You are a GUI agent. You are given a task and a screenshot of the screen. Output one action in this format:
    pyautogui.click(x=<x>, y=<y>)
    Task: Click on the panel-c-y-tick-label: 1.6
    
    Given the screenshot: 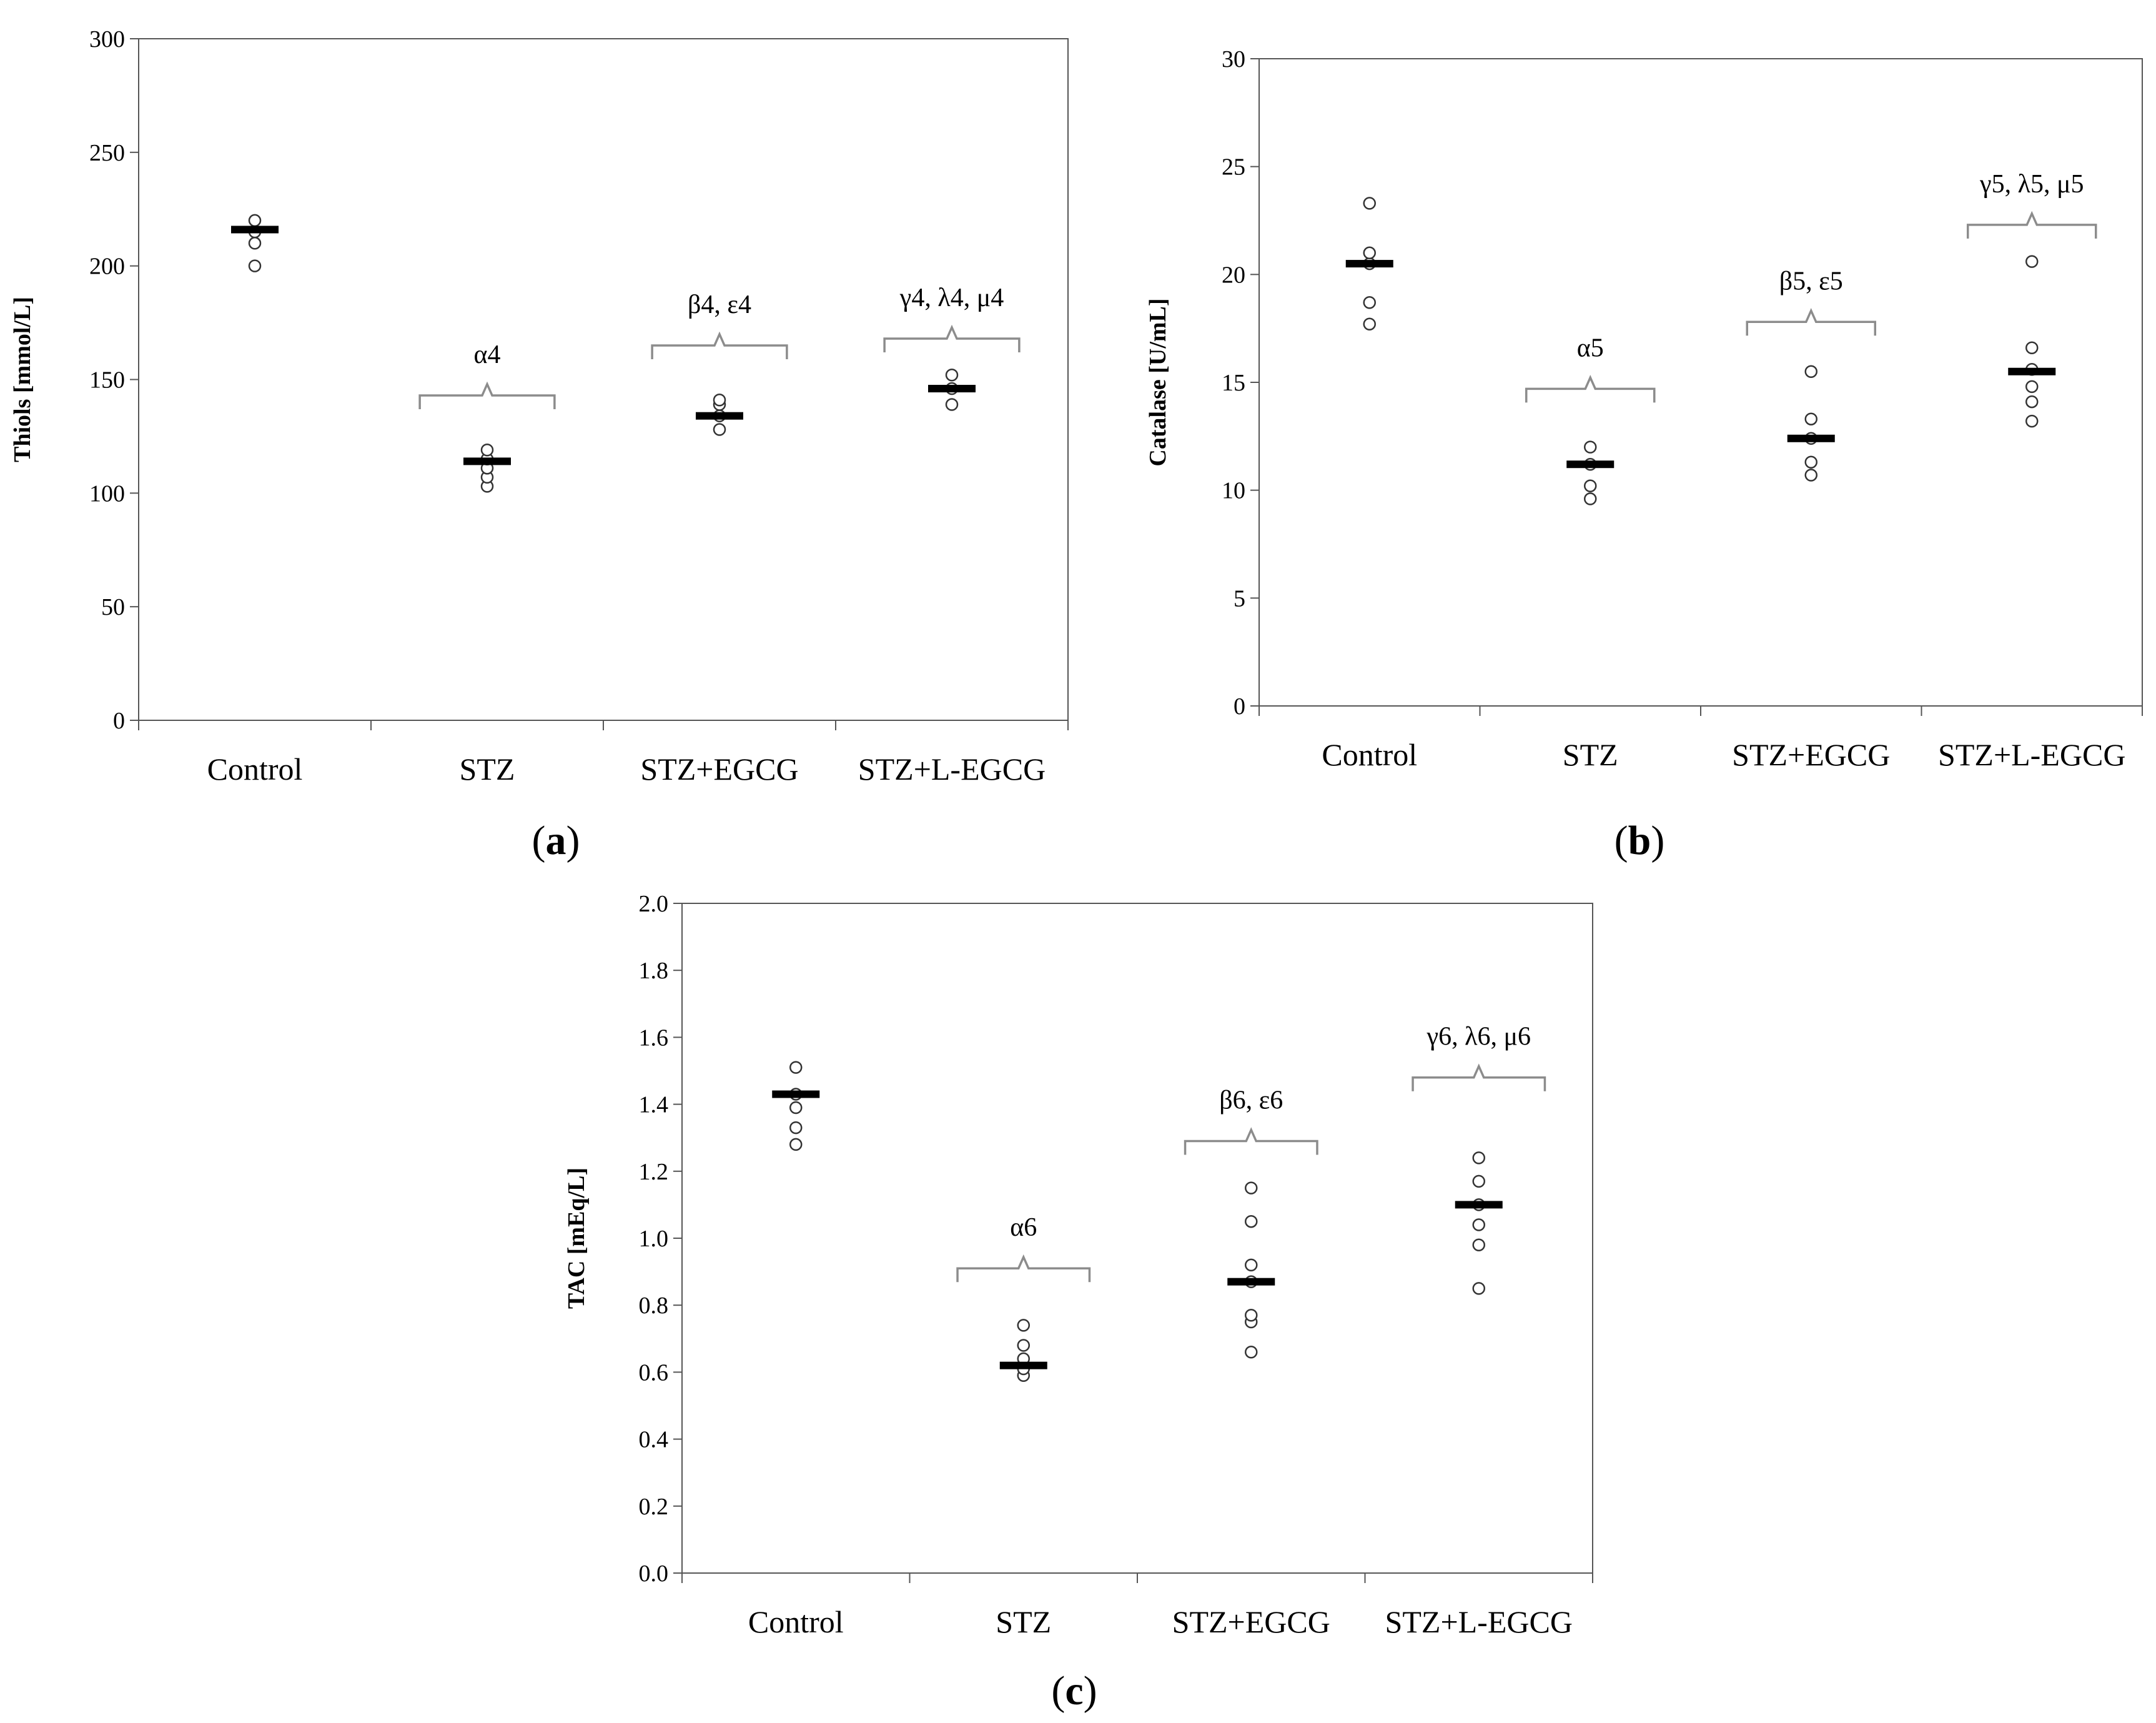 What is the action you would take?
    pyautogui.click(x=654, y=1038)
    